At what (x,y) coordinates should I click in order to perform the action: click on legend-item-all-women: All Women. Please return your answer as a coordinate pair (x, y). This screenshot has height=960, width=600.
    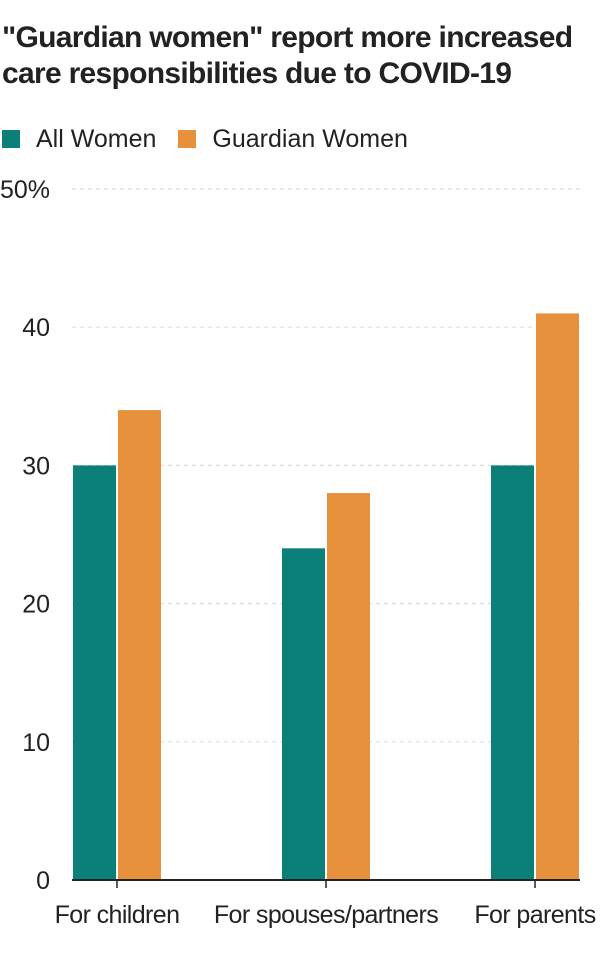
    Looking at the image, I should click on (79, 139).